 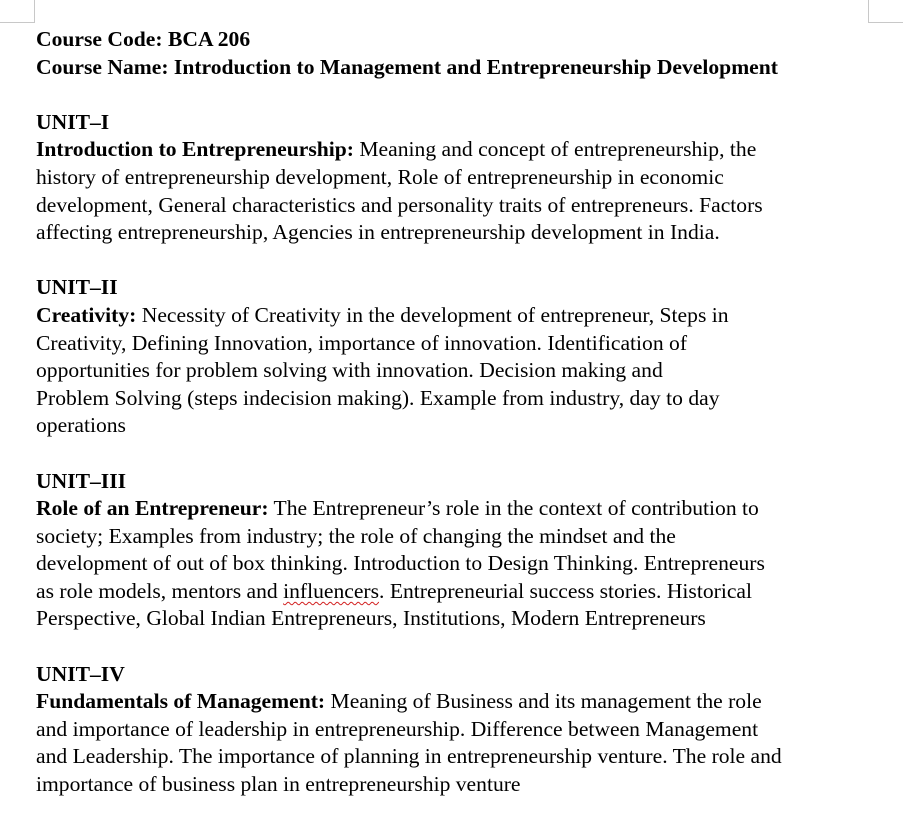 What do you see at coordinates (17, 11) in the screenshot?
I see `left-margin-corner-mark` at bounding box center [17, 11].